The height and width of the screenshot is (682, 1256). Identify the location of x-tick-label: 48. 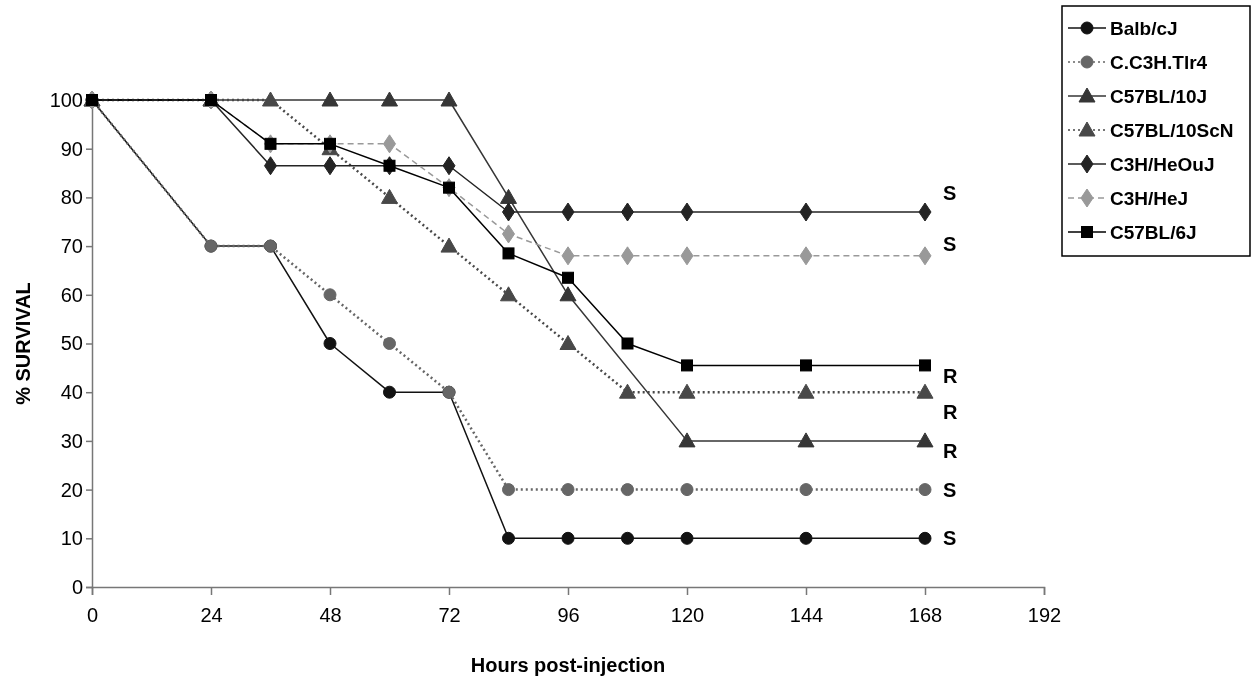
(330, 615).